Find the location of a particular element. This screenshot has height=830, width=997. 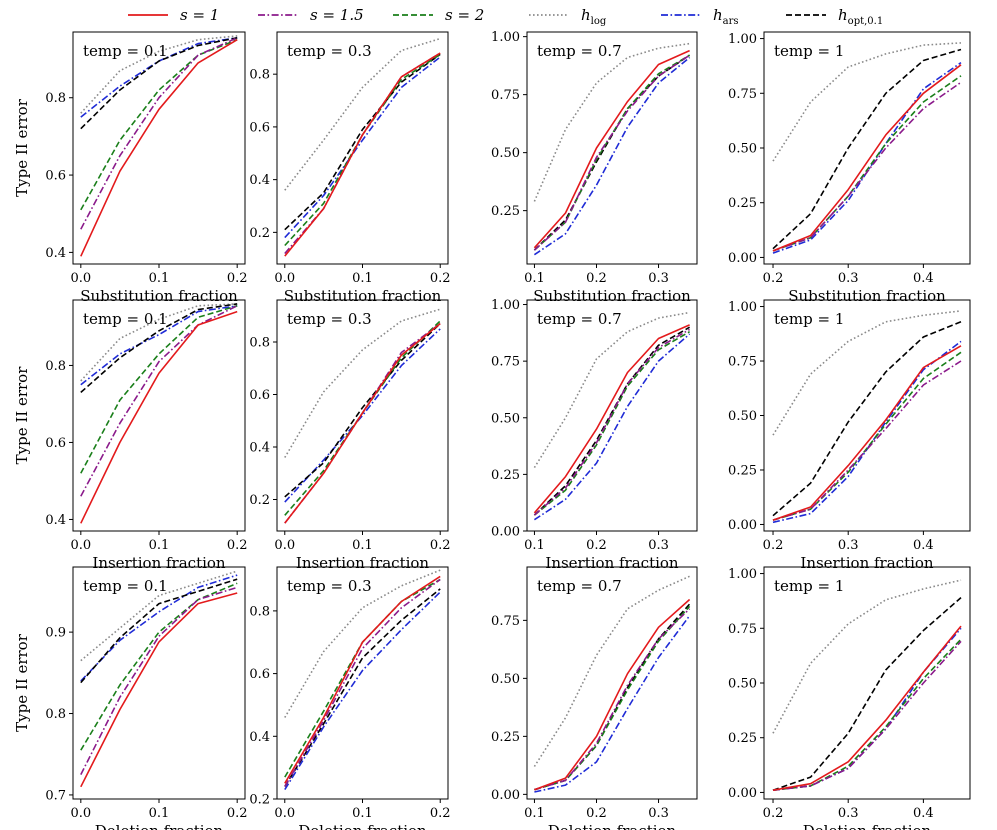

series-line-hopt is located at coordinates (612, 421).